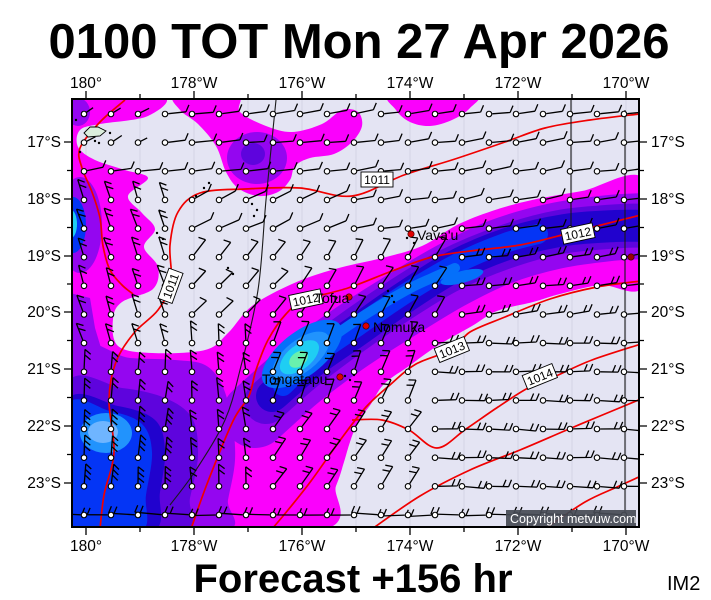 The width and height of the screenshot is (711, 600). What do you see at coordinates (352, 578) in the screenshot?
I see `svg-text: Forecast +156 hr` at bounding box center [352, 578].